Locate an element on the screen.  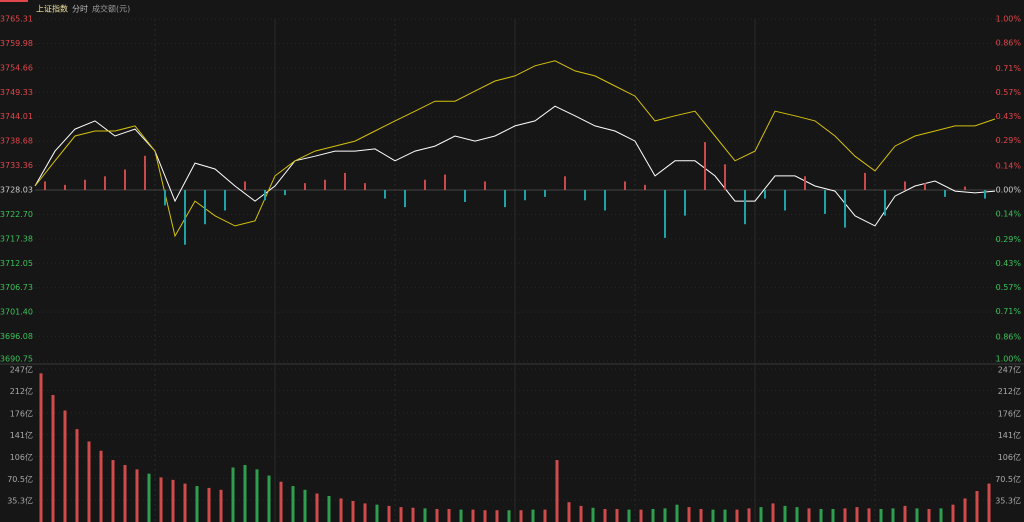
y2-tick-label: 0.43% is located at coordinates (1009, 116).